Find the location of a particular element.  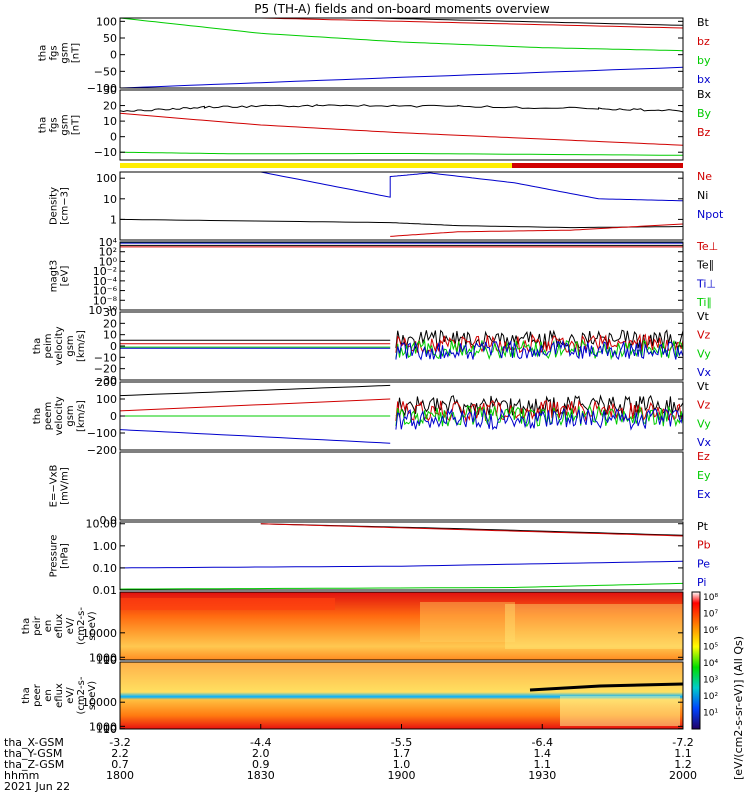

y-tick-label: 10⁻² is located at coordinates (105, 271).